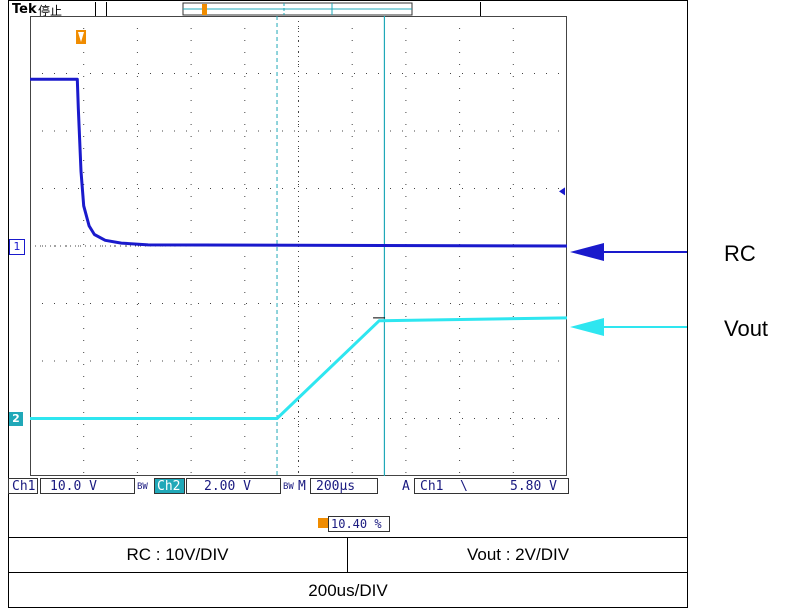 Image resolution: width=791 pixels, height=612 pixels. Describe the element at coordinates (562, 191) in the screenshot. I see `trigger-level-arrow-icon` at that location.